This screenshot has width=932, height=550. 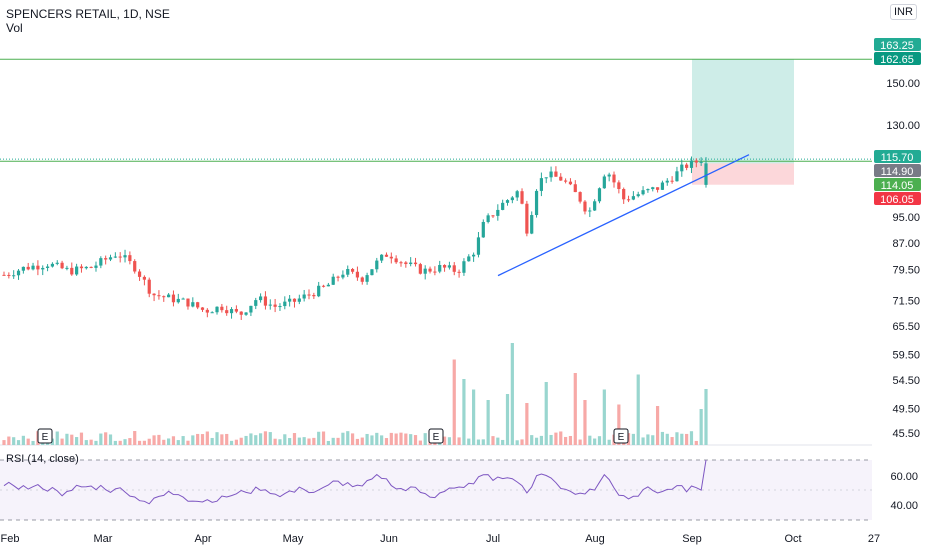 I want to click on earnings-marker, so click(x=436, y=436).